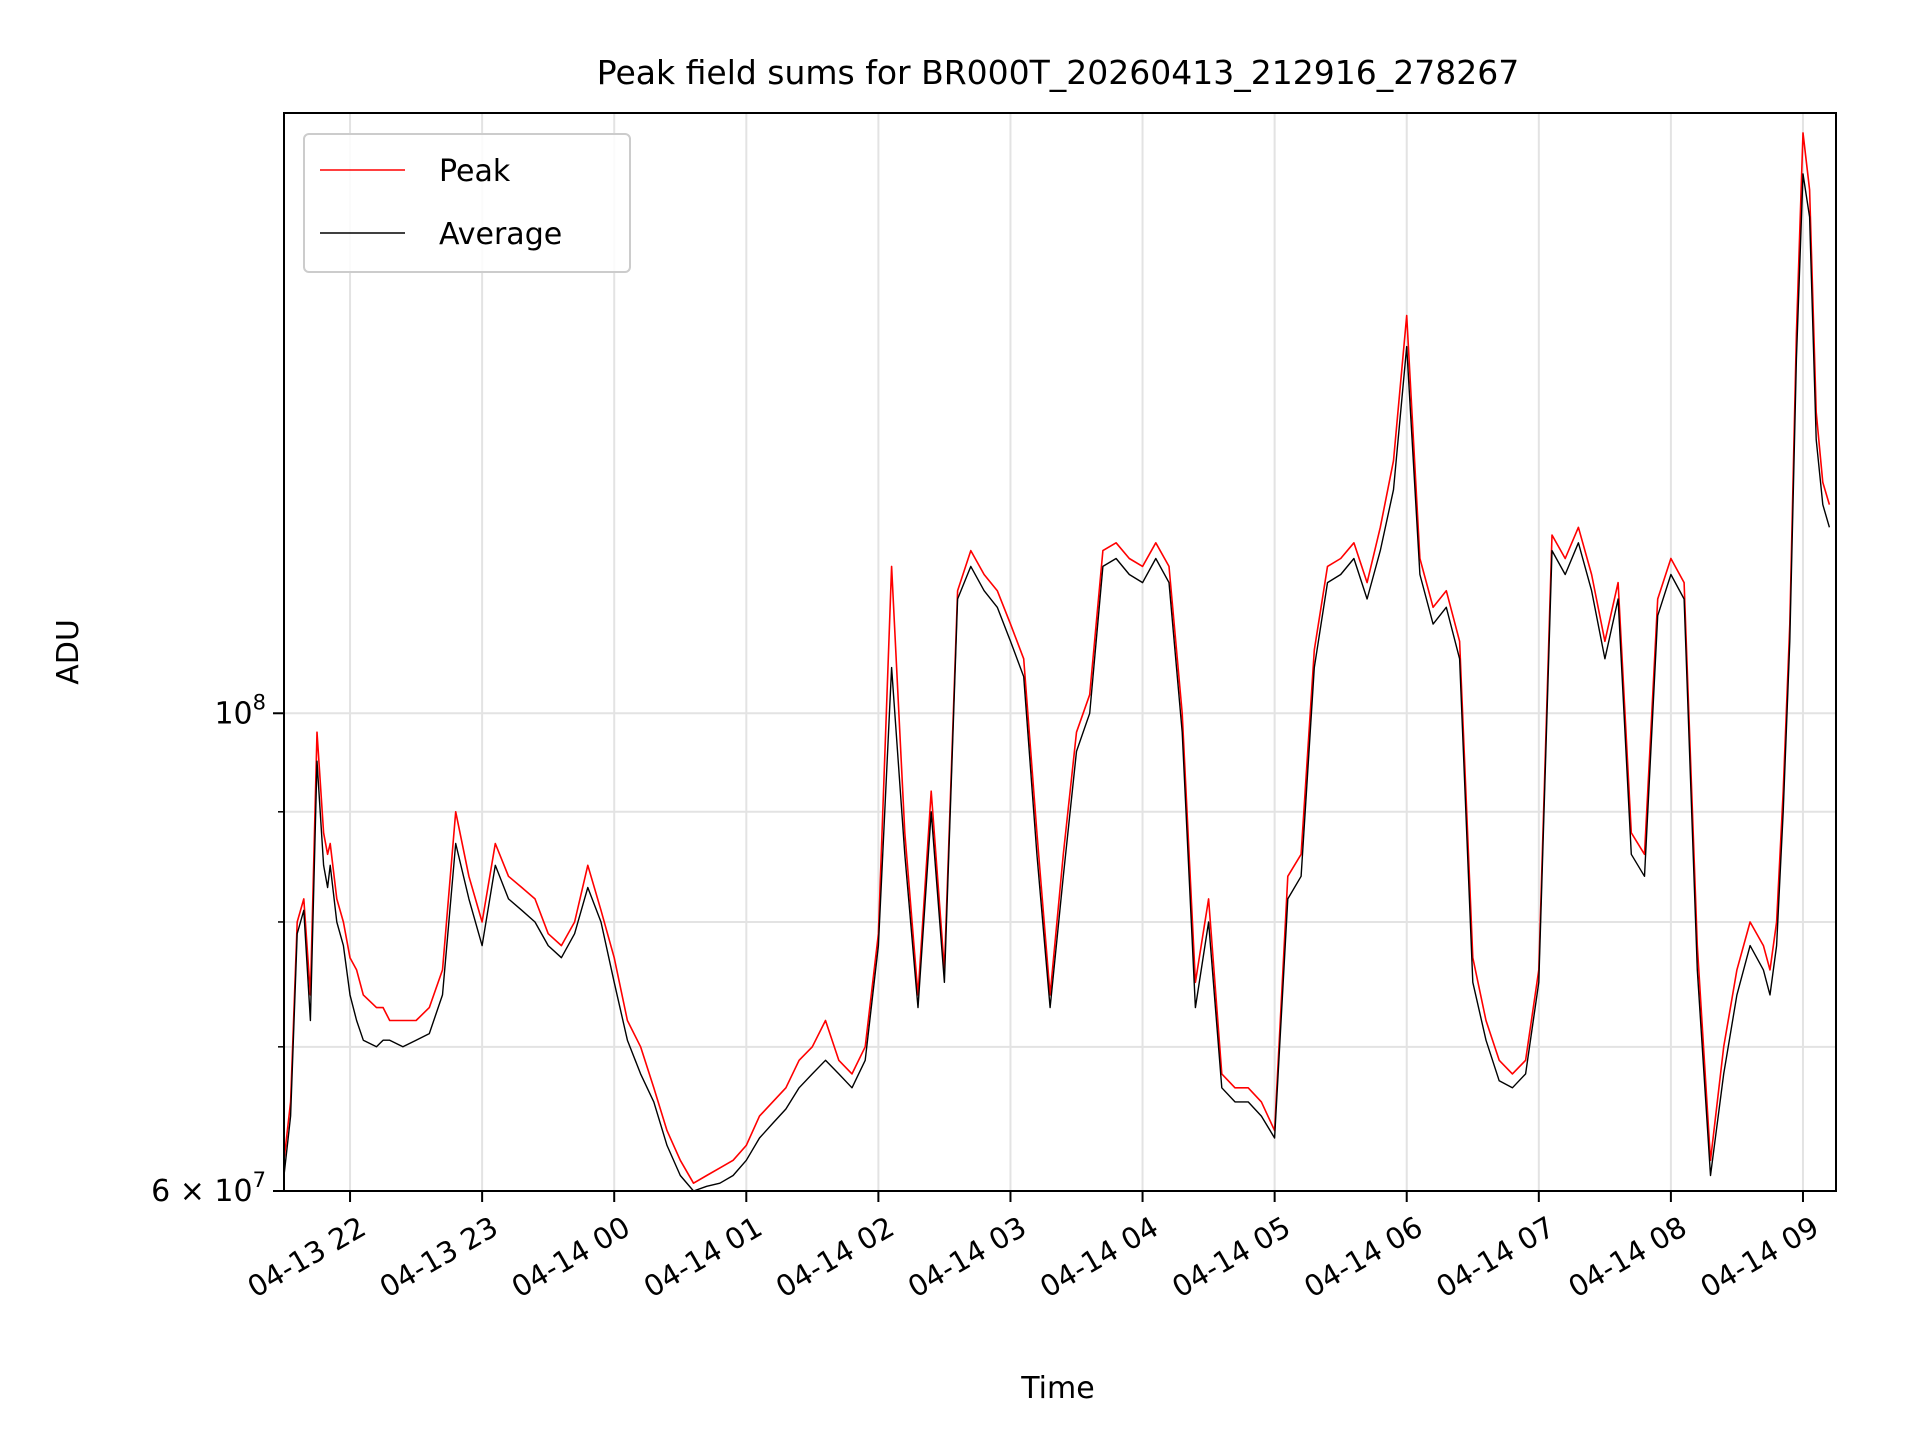 The height and width of the screenshot is (1440, 1920). I want to click on y-axis-label: ADU, so click(68, 652).